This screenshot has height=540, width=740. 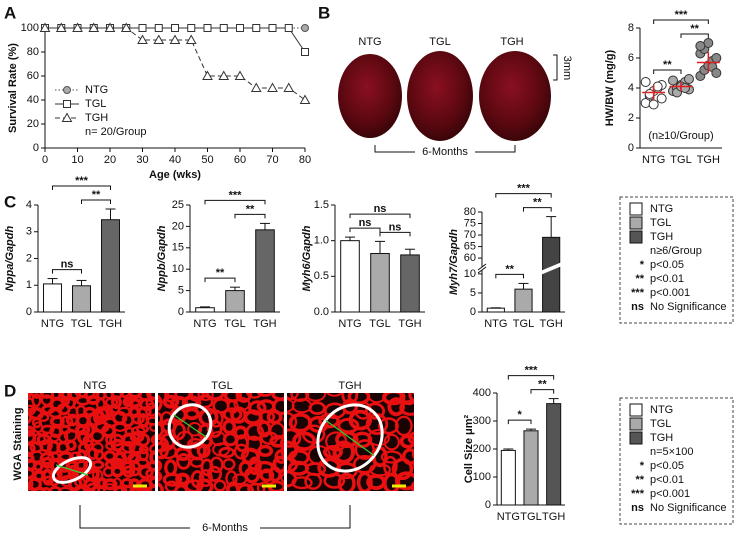 I want to click on y-tick-label: 80, so click(x=470, y=212).